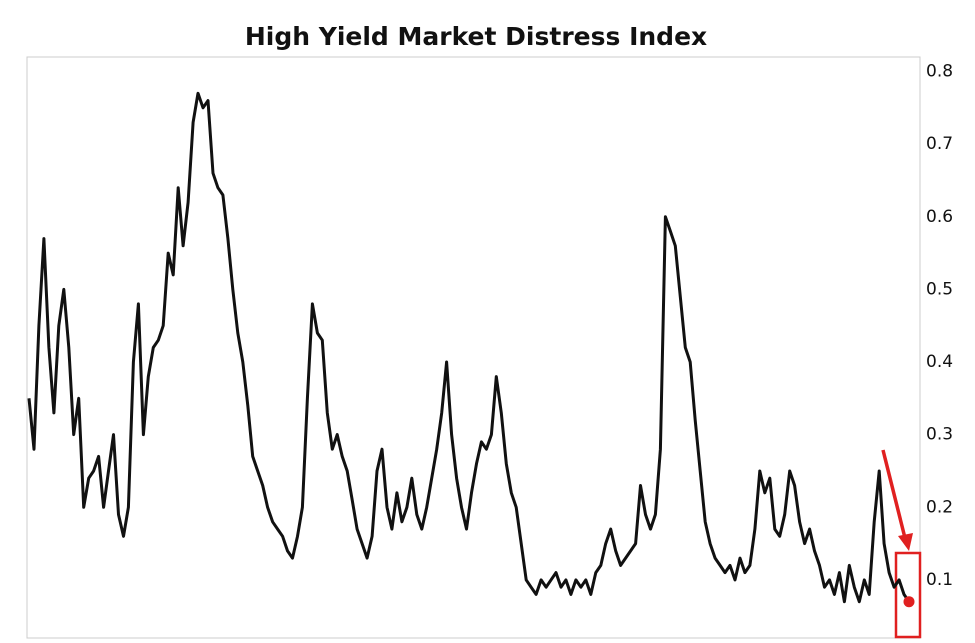  I want to click on chart-title: High Yield Market Distress Index, so click(476, 36).